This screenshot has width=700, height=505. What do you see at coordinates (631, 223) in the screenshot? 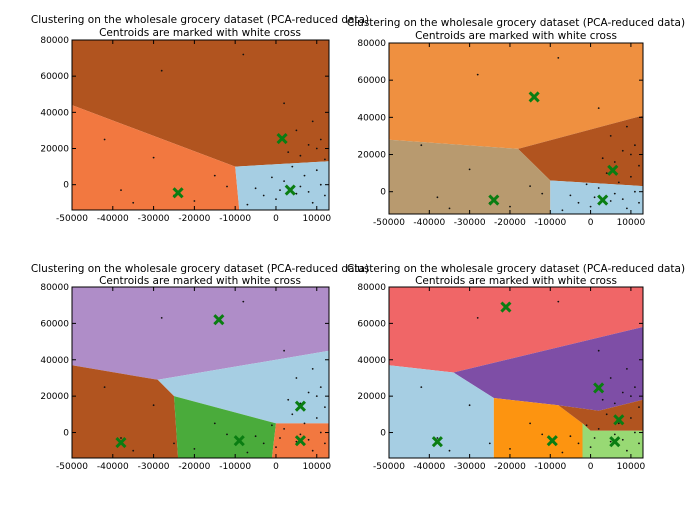
I see `x-tick-label: 10000` at bounding box center [631, 223].